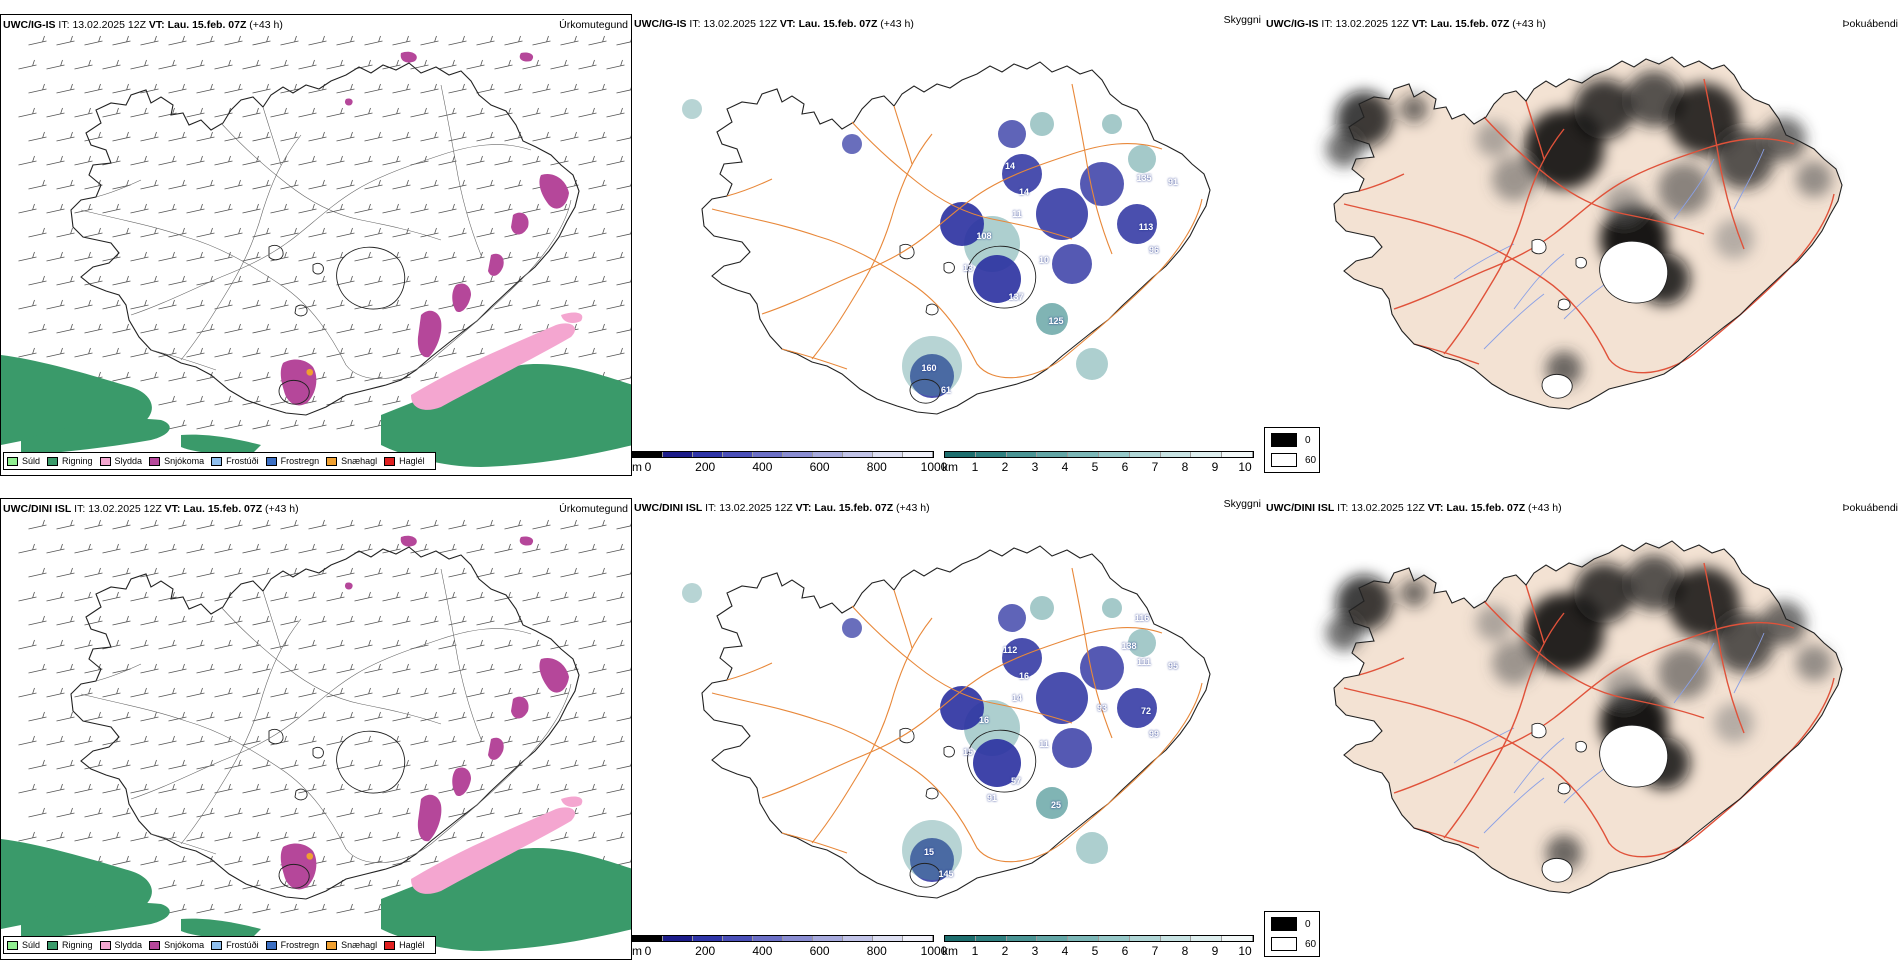 This screenshot has height=960, width=1900. What do you see at coordinates (950, 951) in the screenshot?
I see `visibility-unit: km` at bounding box center [950, 951].